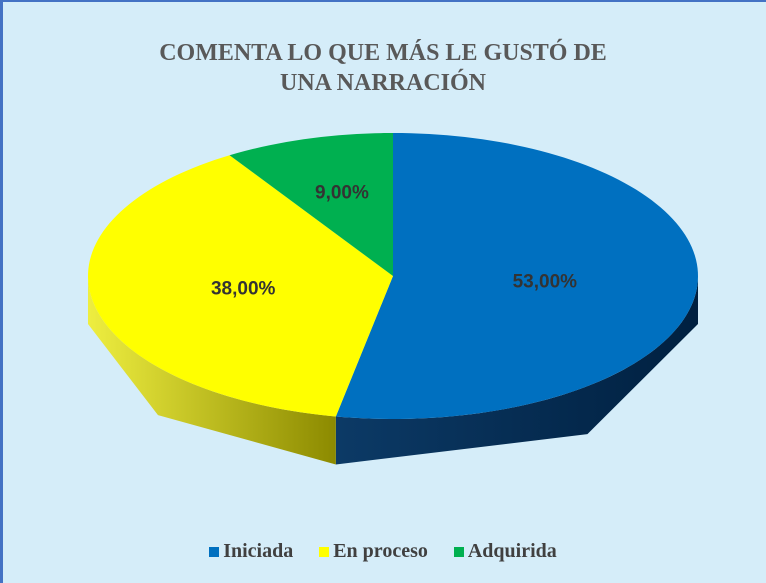 The height and width of the screenshot is (583, 766). I want to click on legend: Iniciada En proceso Adquirida, so click(383, 551).